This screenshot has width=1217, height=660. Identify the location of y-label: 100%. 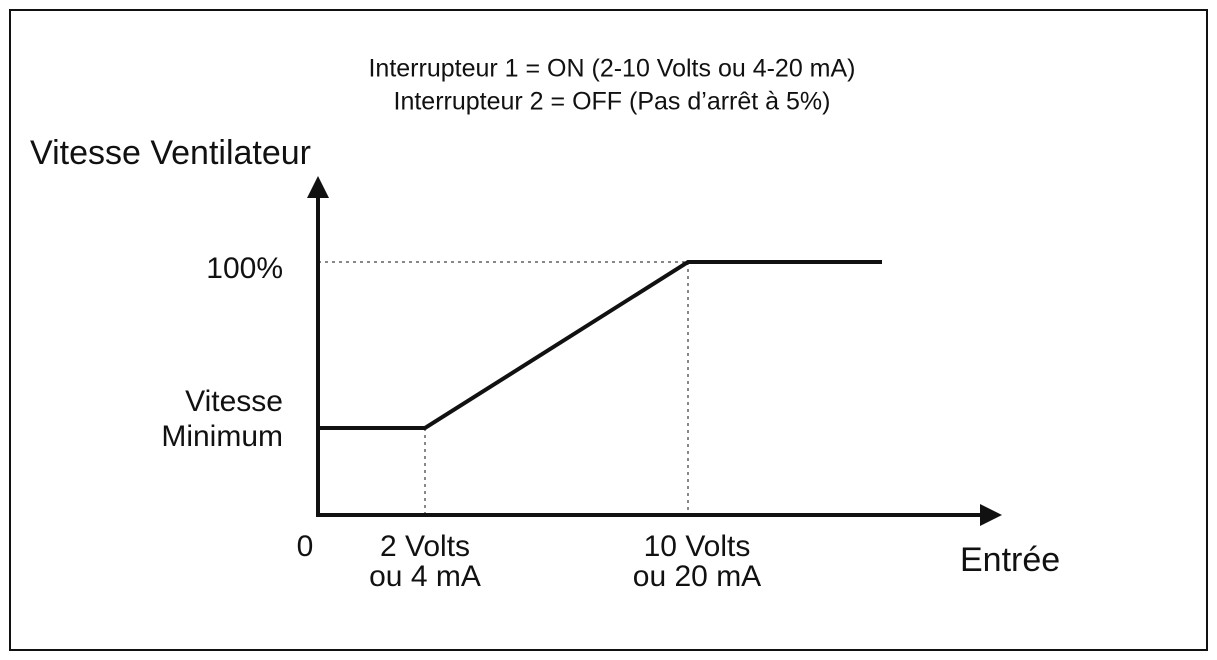
(244, 268).